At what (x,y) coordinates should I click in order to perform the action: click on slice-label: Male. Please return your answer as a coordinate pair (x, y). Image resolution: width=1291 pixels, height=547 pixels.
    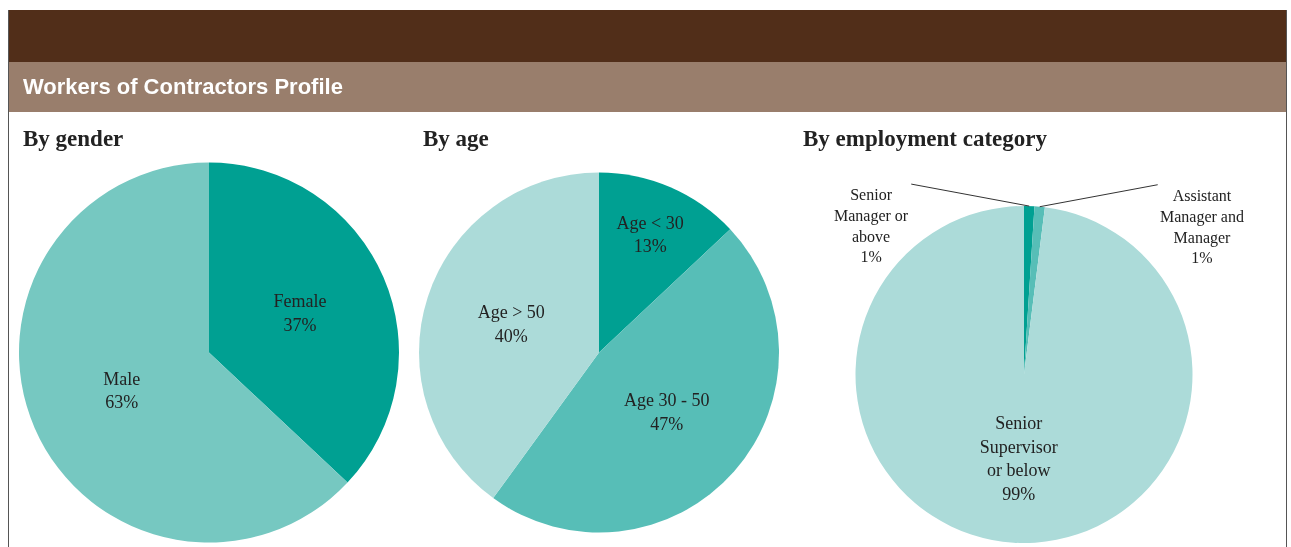
    Looking at the image, I should click on (122, 378).